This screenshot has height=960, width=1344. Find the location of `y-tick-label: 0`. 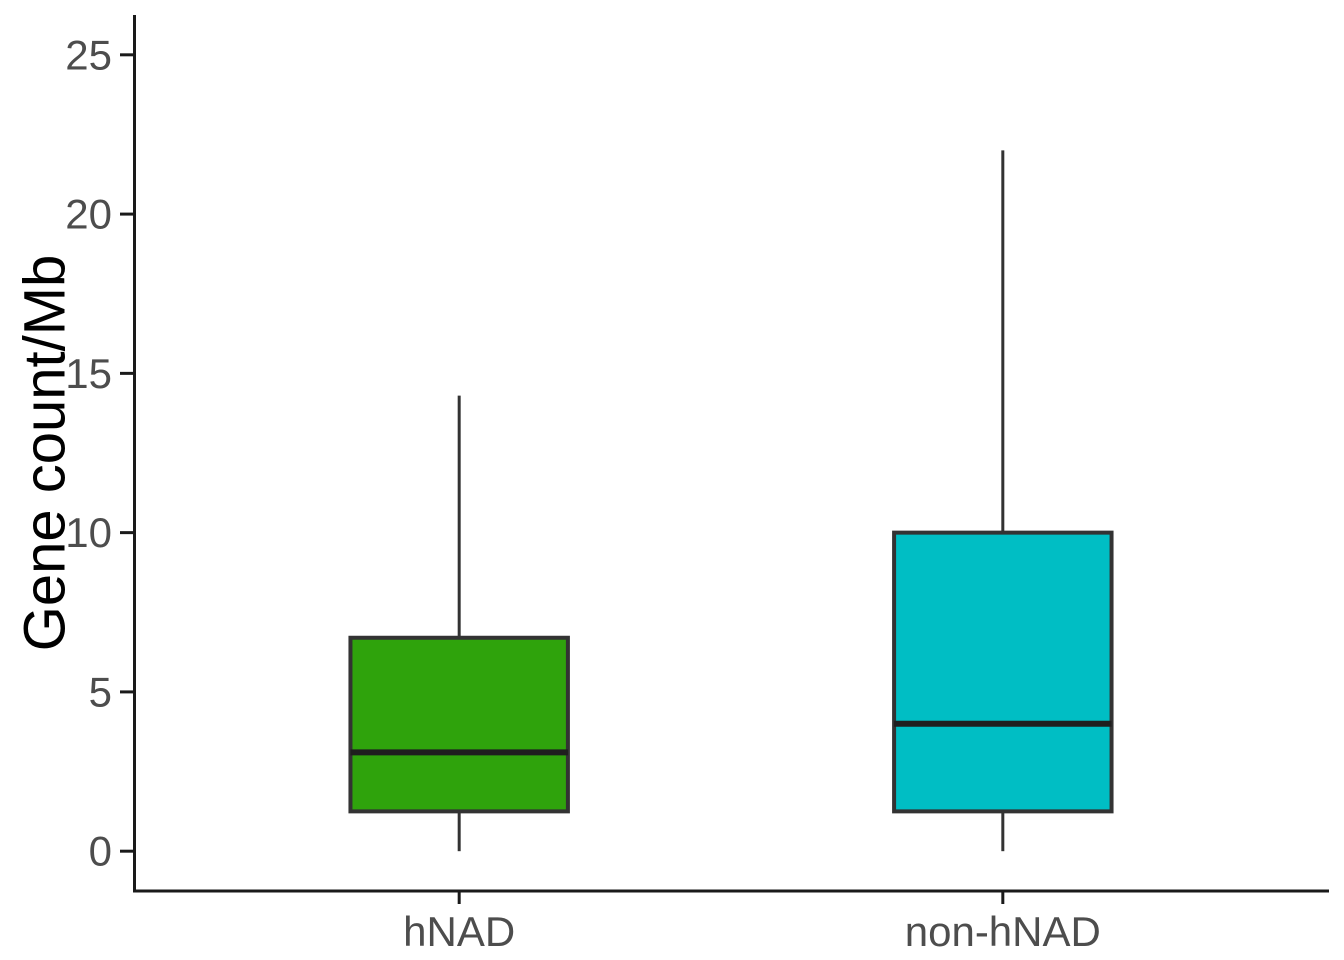

y-tick-label: 0 is located at coordinates (100, 851).